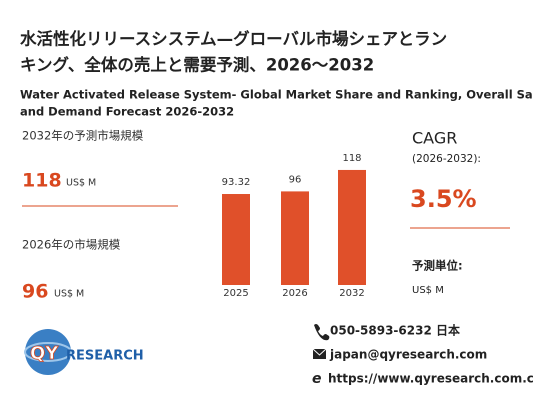  I want to click on mail-icon-flap, so click(319, 352).